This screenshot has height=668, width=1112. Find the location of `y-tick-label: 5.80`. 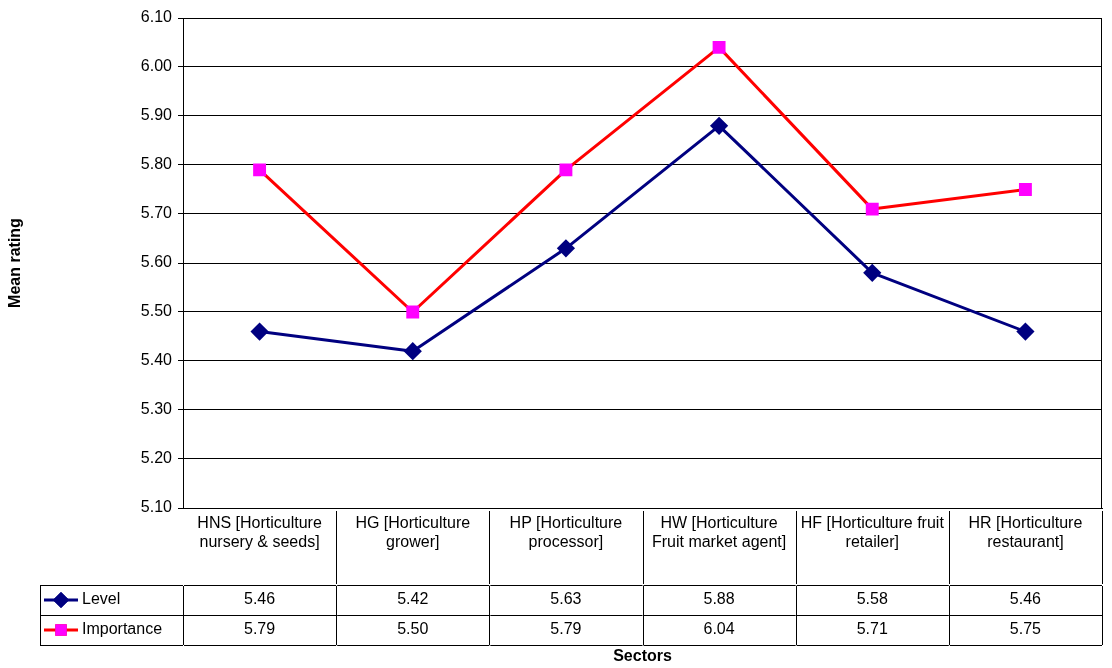

y-tick-label: 5.80 is located at coordinates (156, 164).